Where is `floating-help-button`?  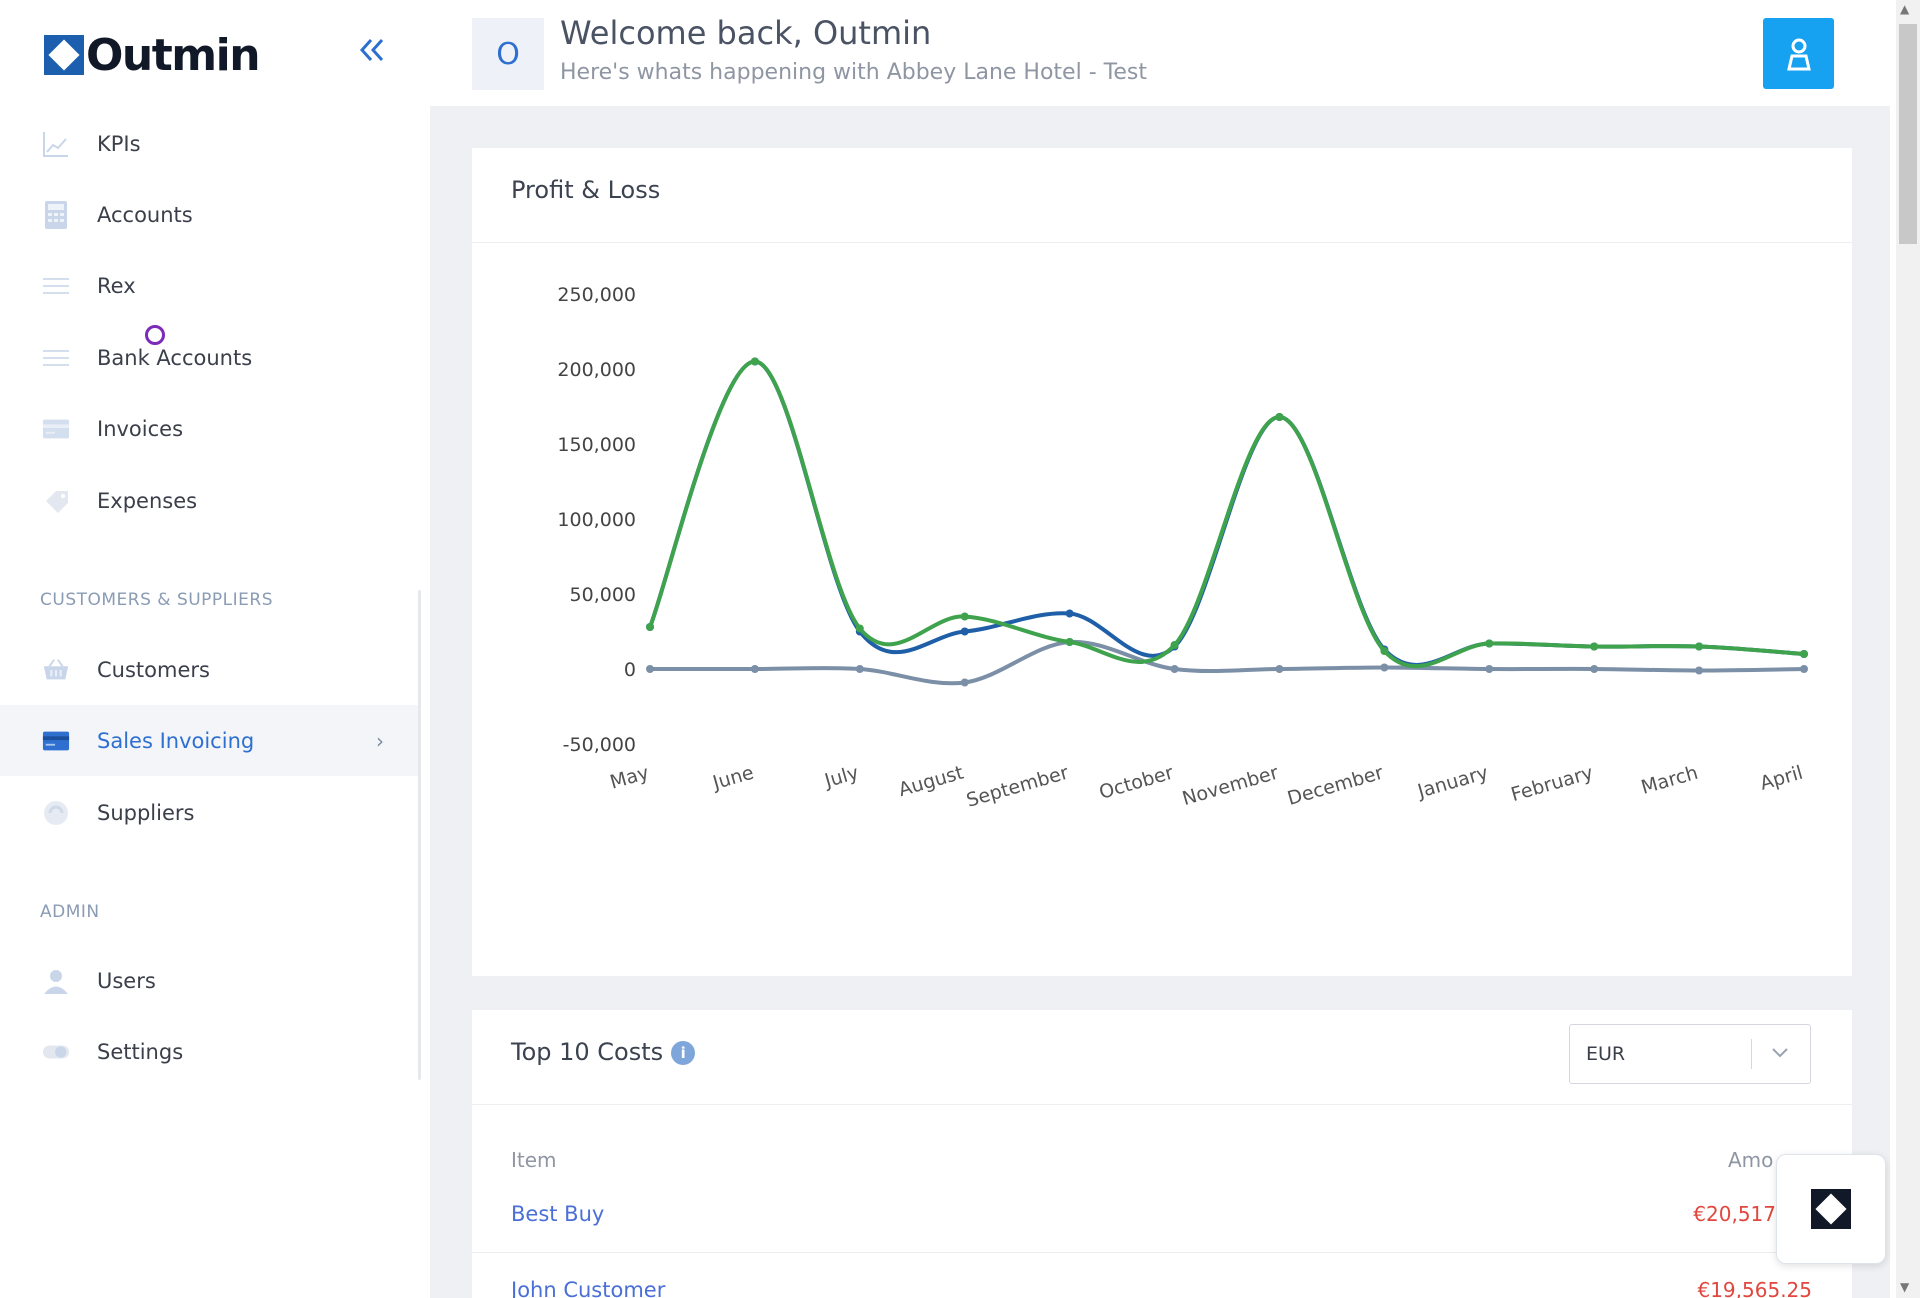 floating-help-button is located at coordinates (1831, 1209).